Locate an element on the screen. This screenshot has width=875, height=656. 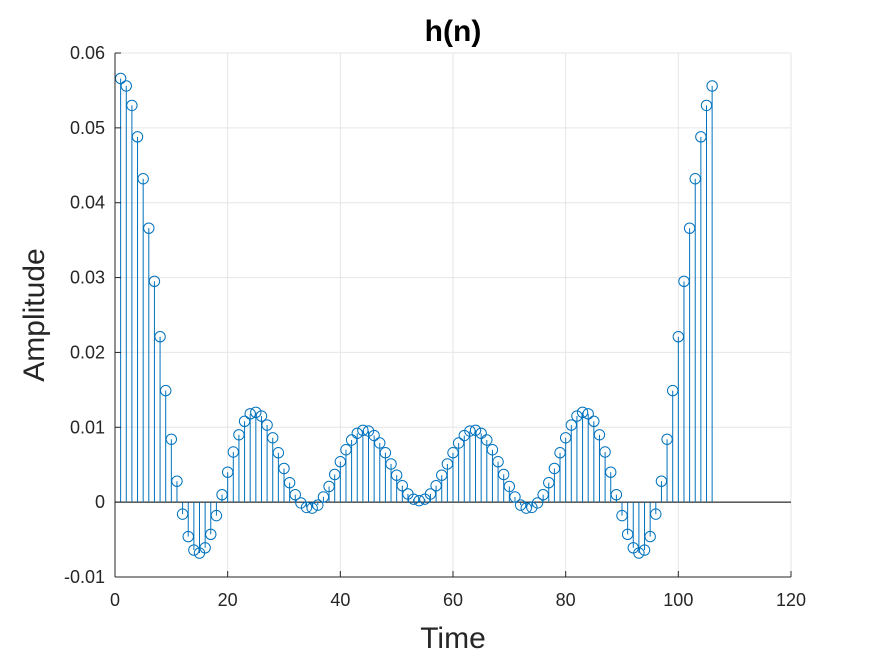
x-tick-label: 40 is located at coordinates (340, 600).